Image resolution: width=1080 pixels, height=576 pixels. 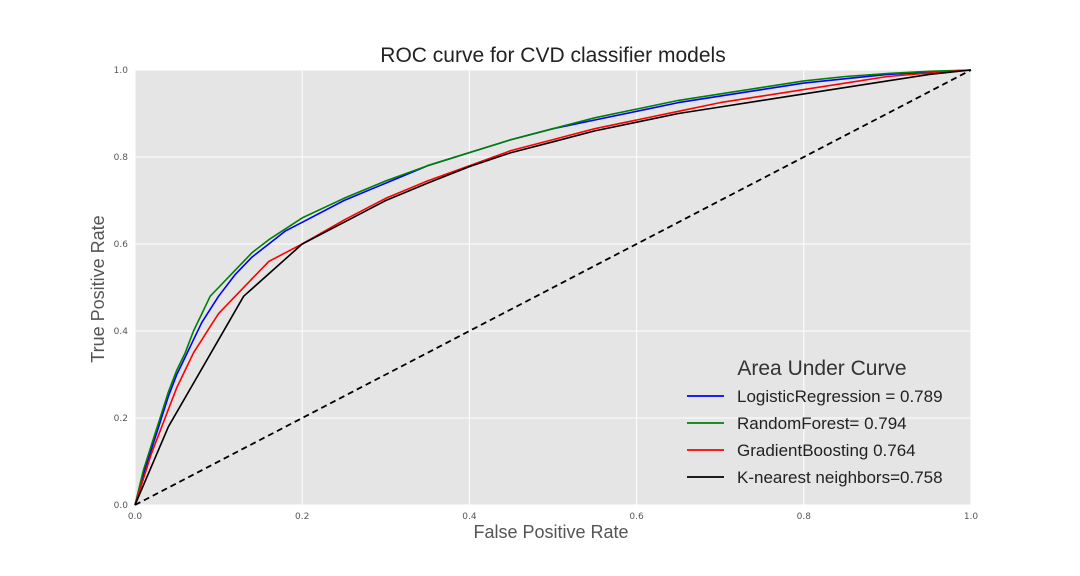 I want to click on y-tick-label: 0.0, so click(x=121, y=506).